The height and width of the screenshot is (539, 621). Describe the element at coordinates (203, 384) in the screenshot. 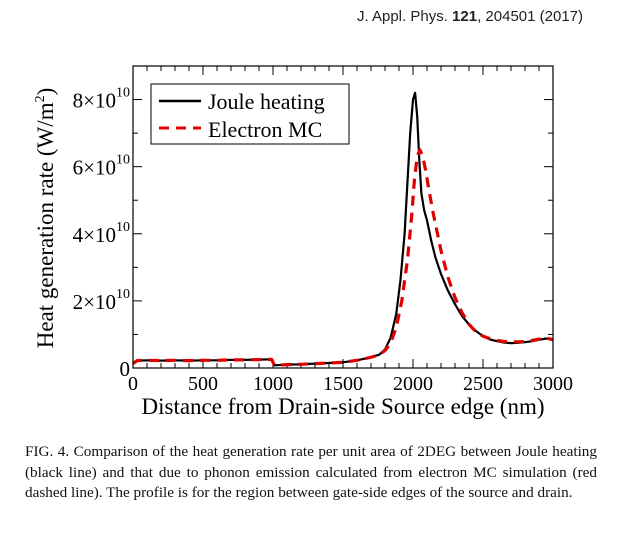

I see `x-tick-label: 500` at that location.